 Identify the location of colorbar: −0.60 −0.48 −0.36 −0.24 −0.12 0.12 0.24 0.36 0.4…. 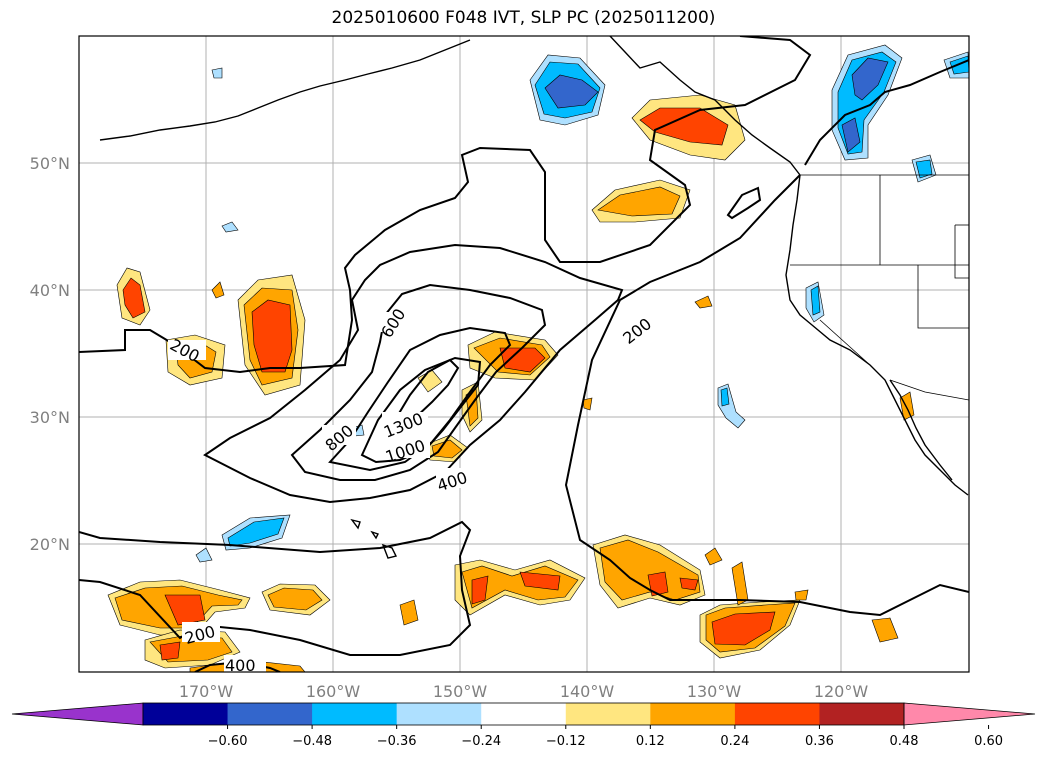
(523, 725).